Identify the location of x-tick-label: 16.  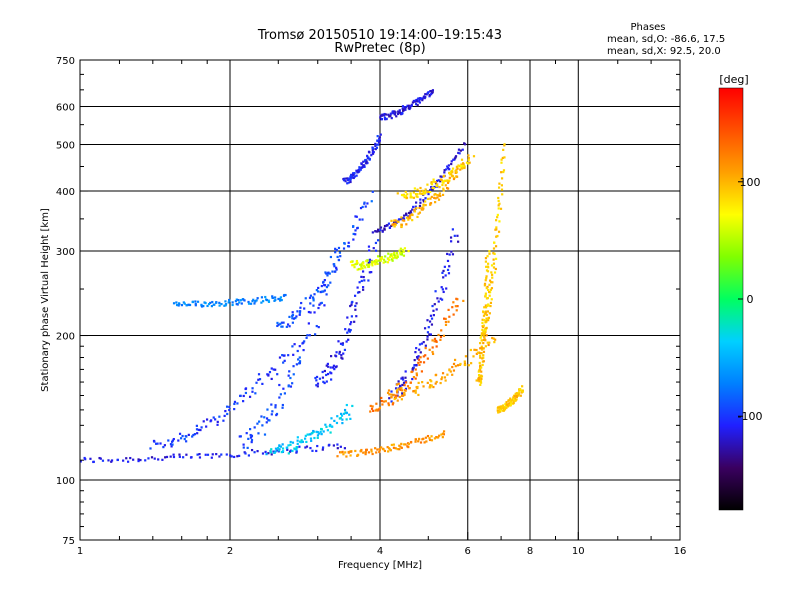
(680, 551).